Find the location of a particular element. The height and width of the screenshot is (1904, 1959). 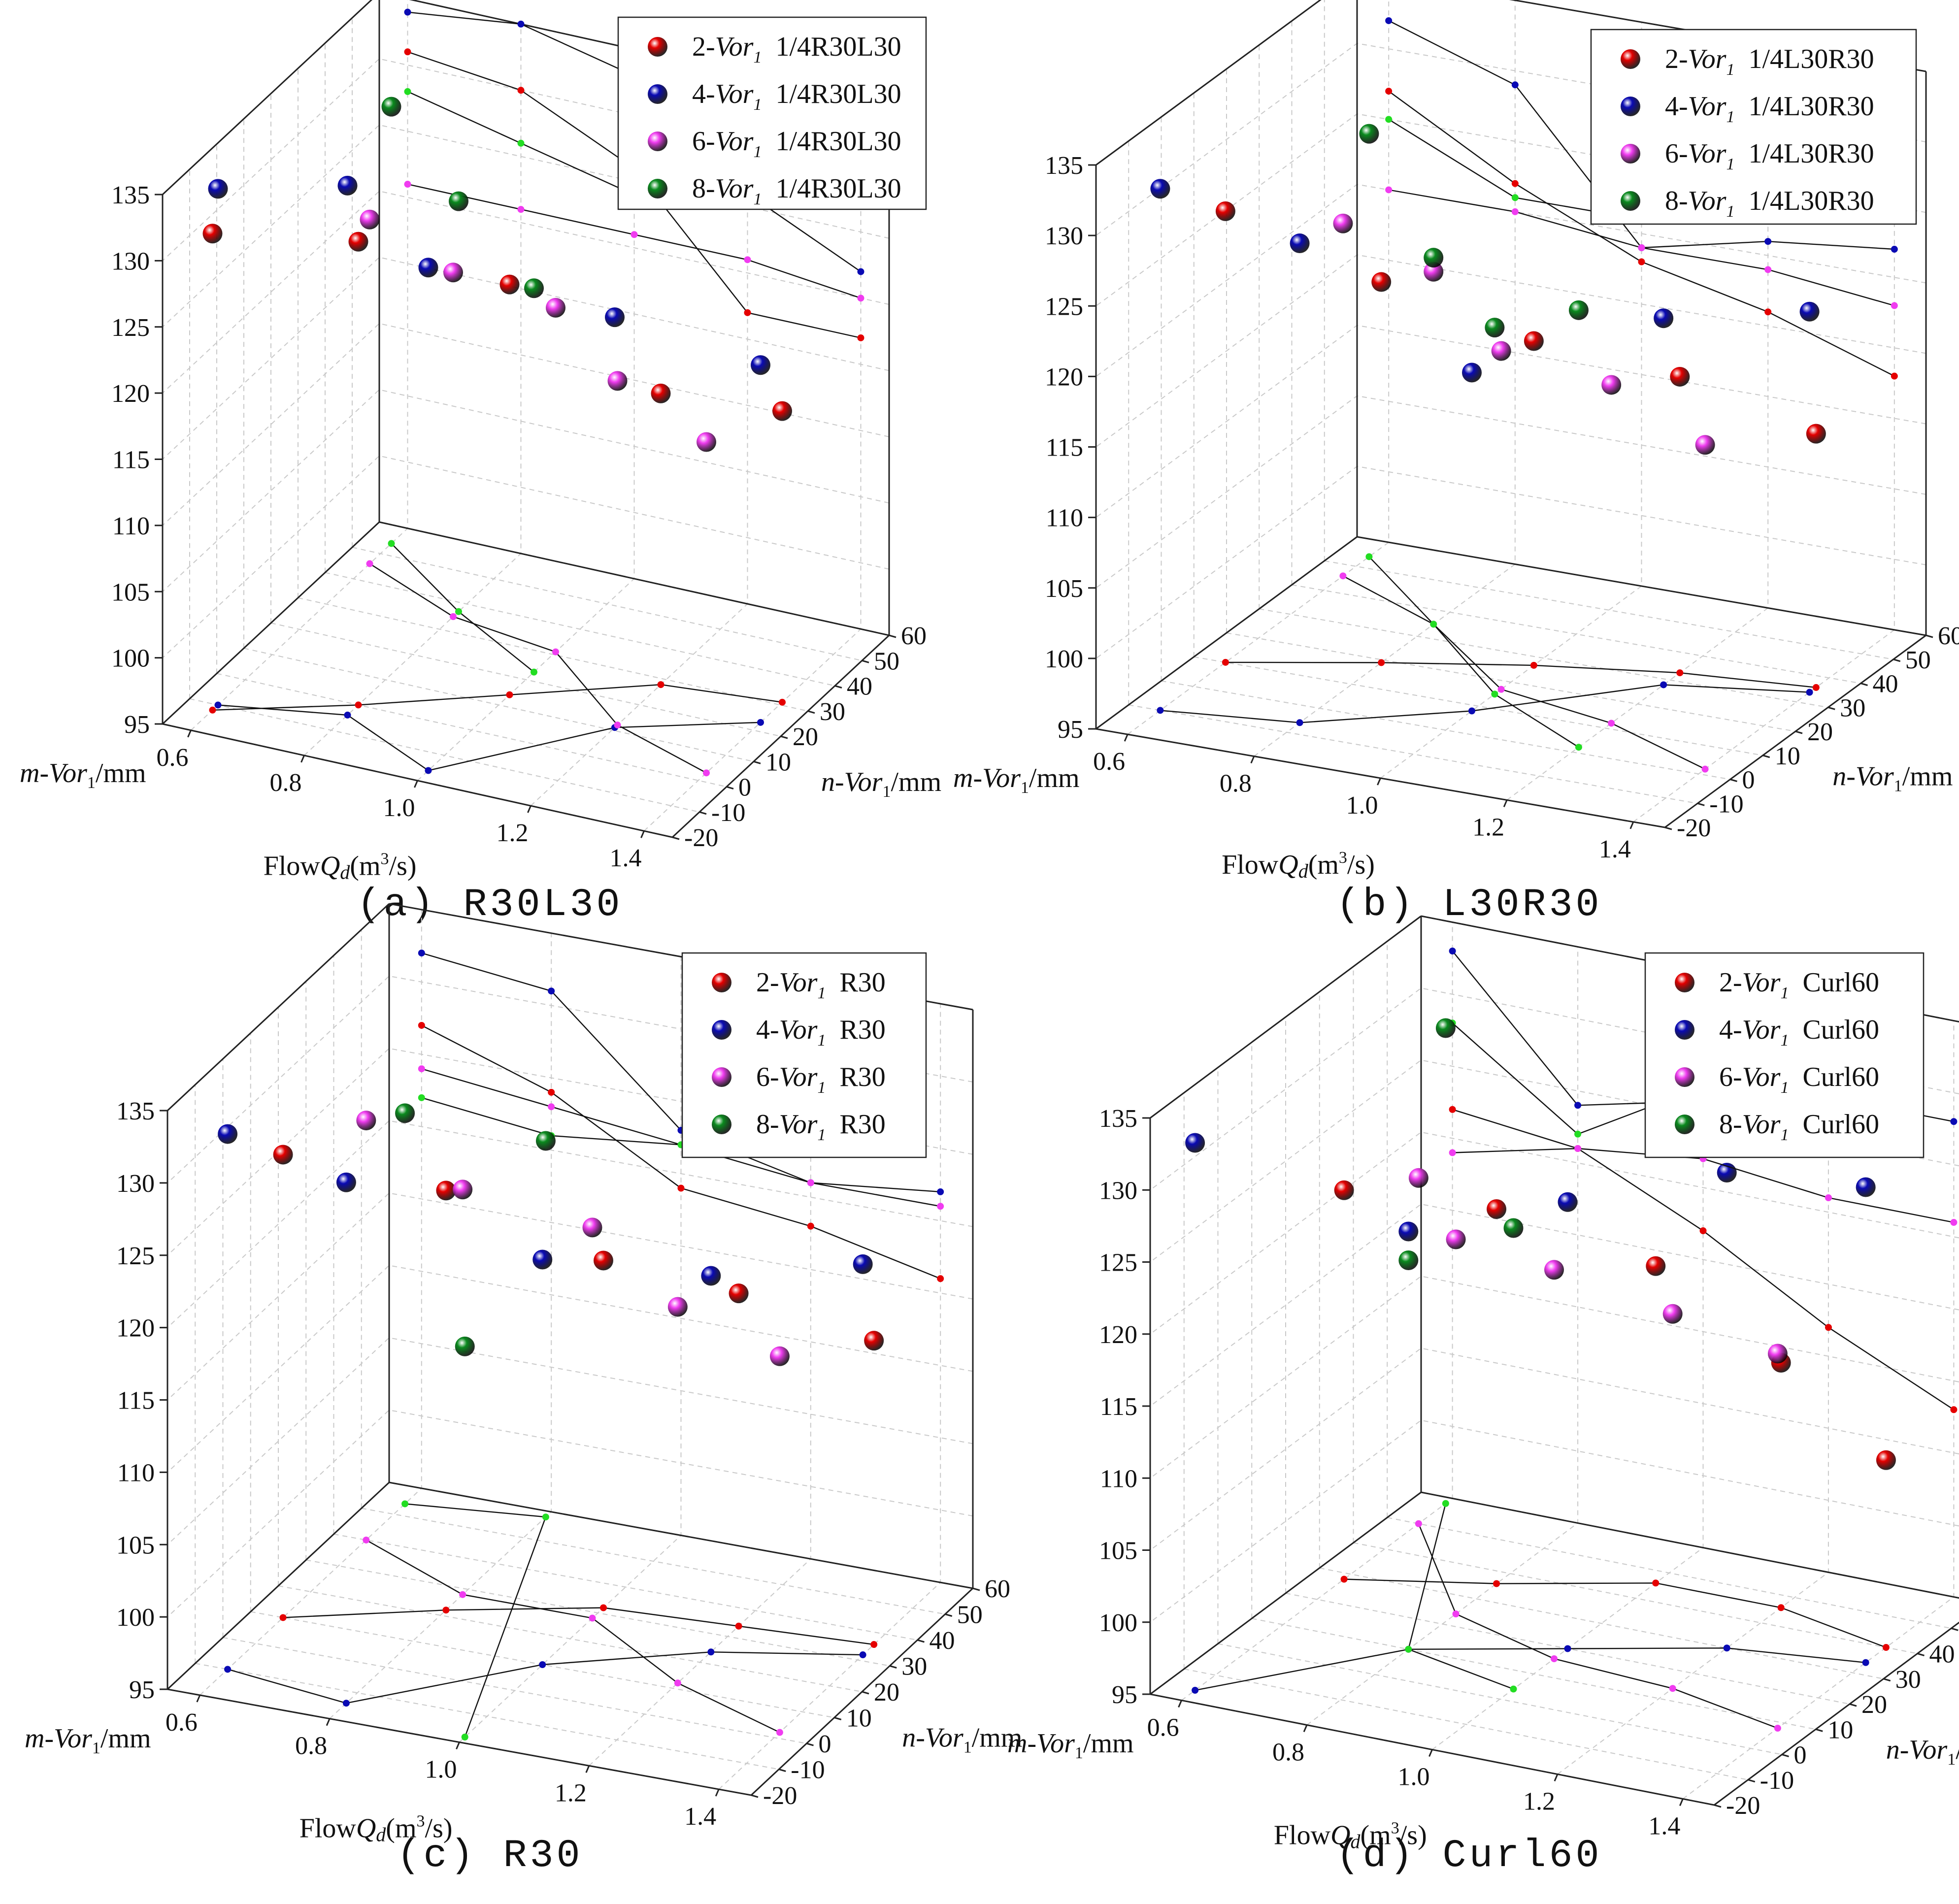

legend-label: 8-Vor1 Curl60 is located at coordinates (1799, 1126).